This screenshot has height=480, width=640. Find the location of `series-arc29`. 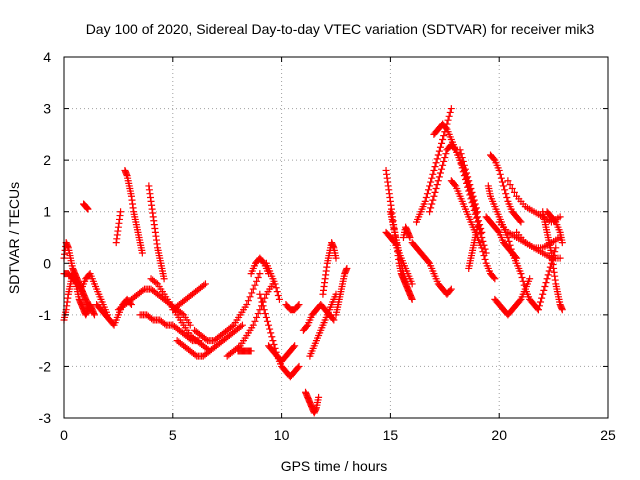

series-arc29 is located at coordinates (398, 248).